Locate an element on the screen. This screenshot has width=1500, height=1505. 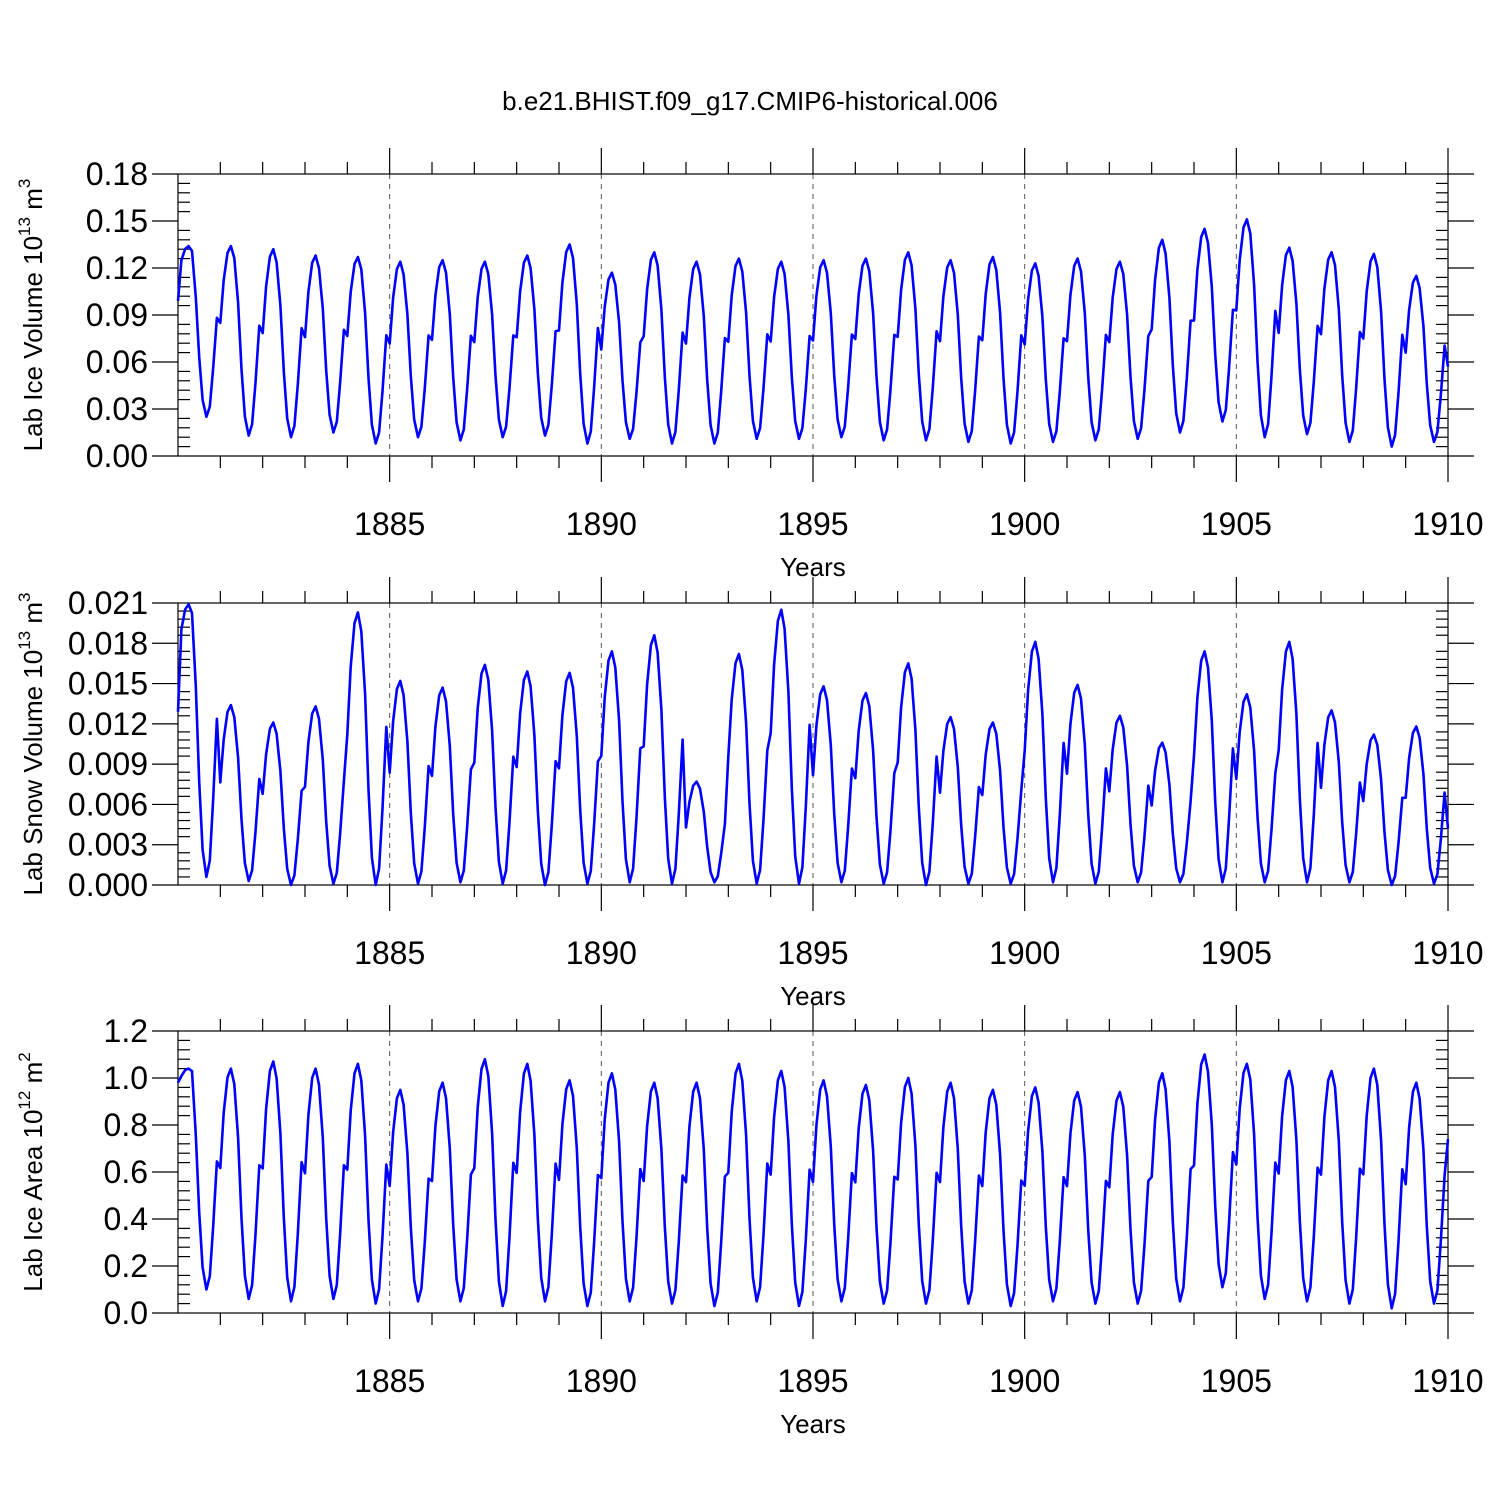
y-tick-label: 0.12 is located at coordinates (117, 268).